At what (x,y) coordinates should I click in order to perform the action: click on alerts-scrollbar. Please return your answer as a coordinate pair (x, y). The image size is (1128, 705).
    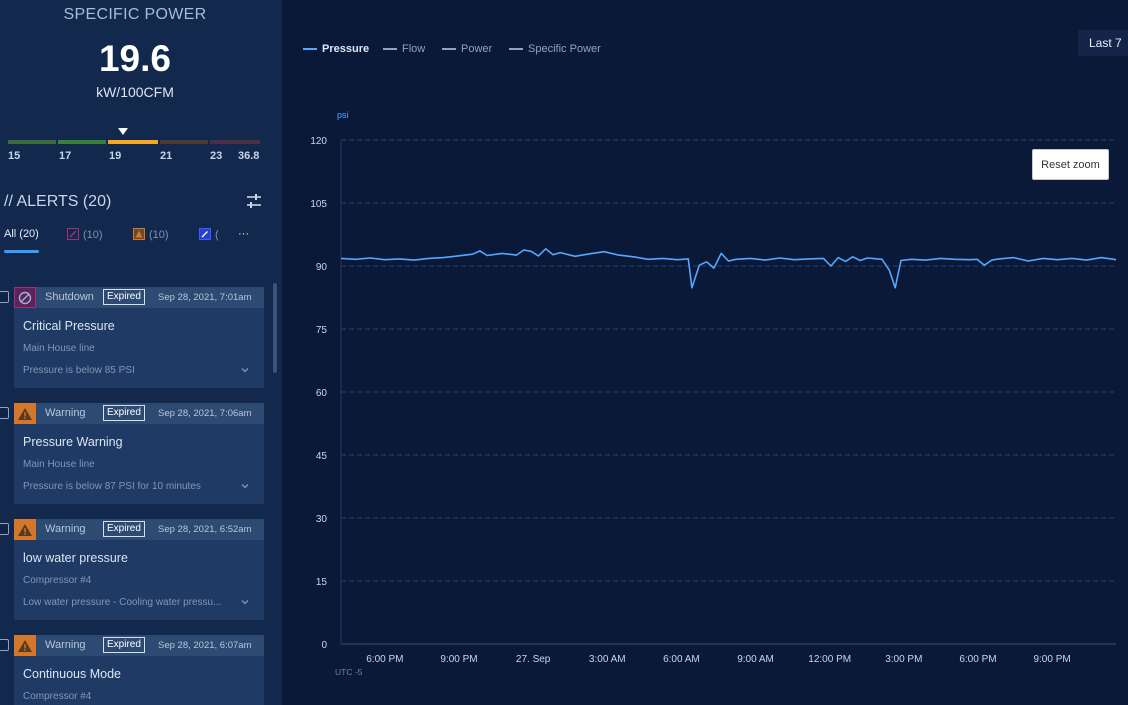
    Looking at the image, I should click on (275, 328).